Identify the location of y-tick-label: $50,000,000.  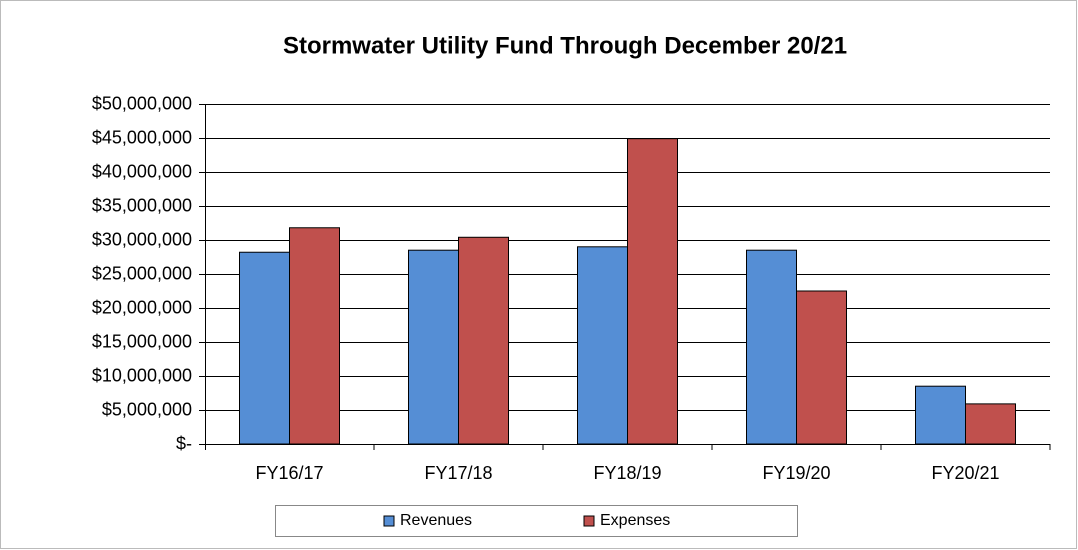
(142, 103).